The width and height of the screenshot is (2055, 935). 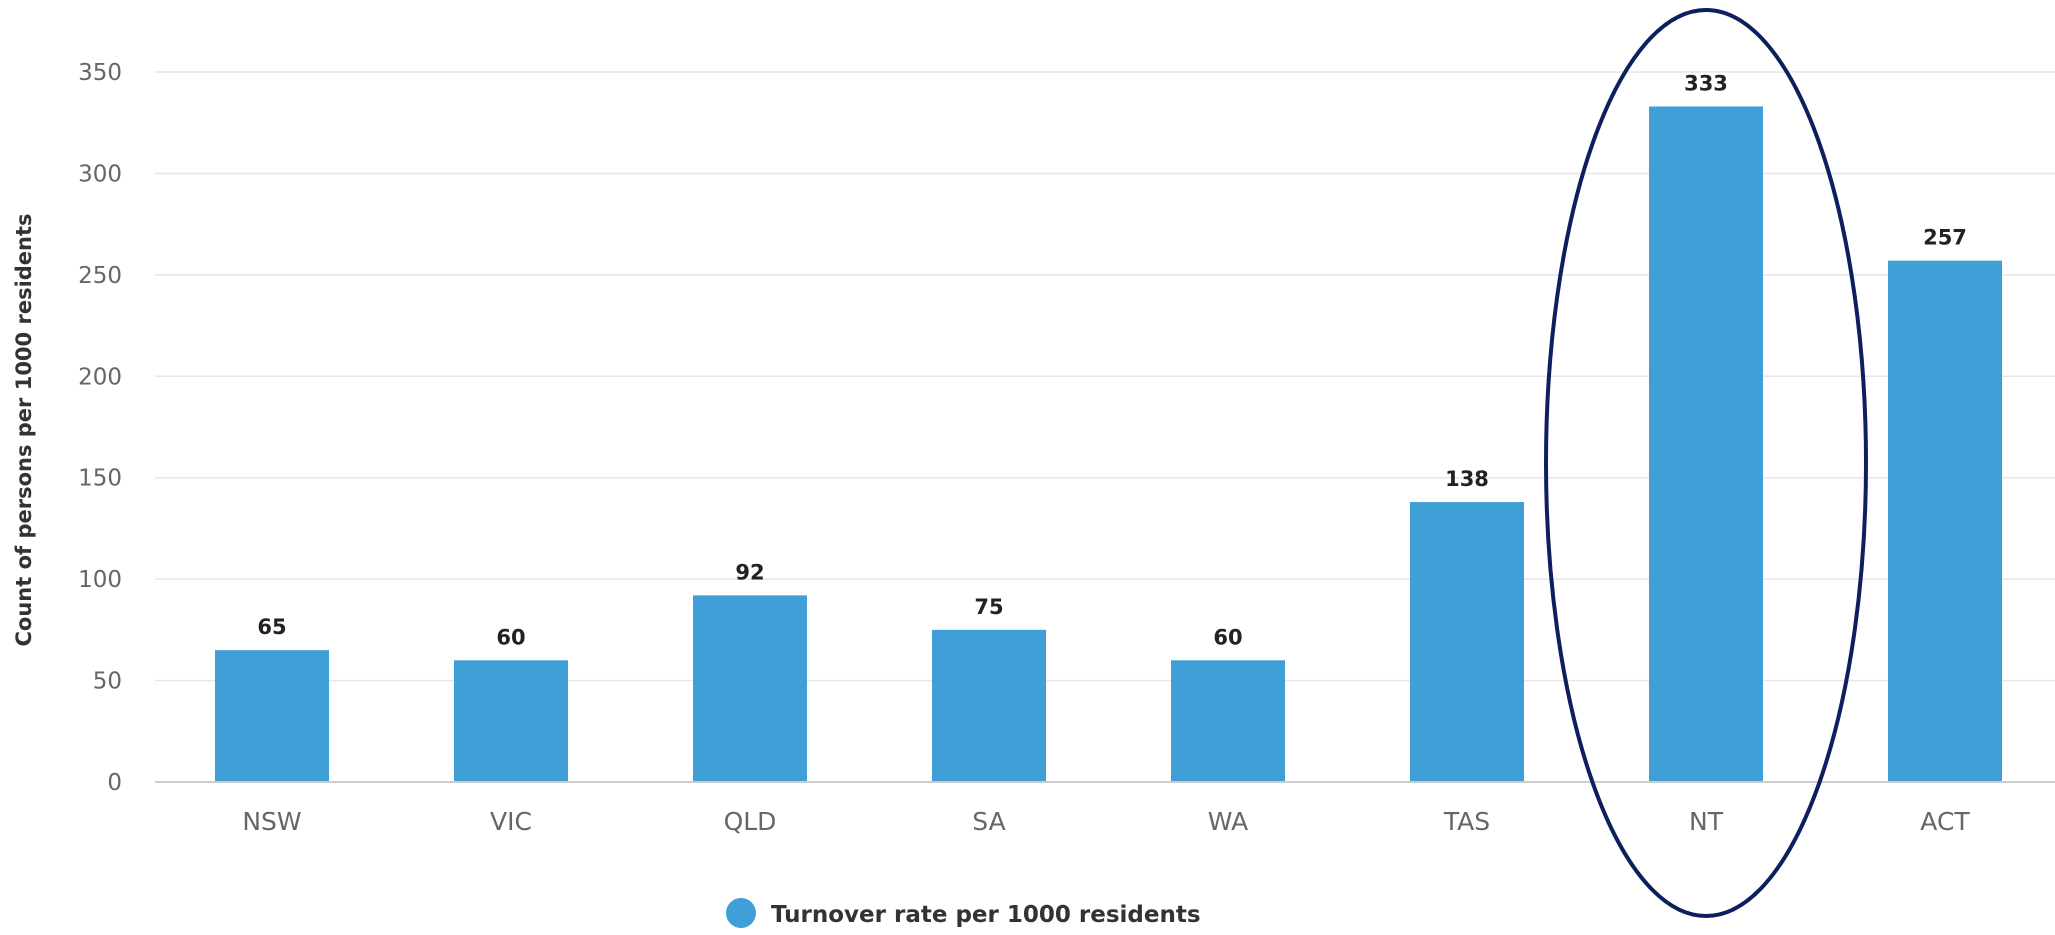 I want to click on legend-label: Turnover rate per 1000 residents, so click(x=986, y=915).